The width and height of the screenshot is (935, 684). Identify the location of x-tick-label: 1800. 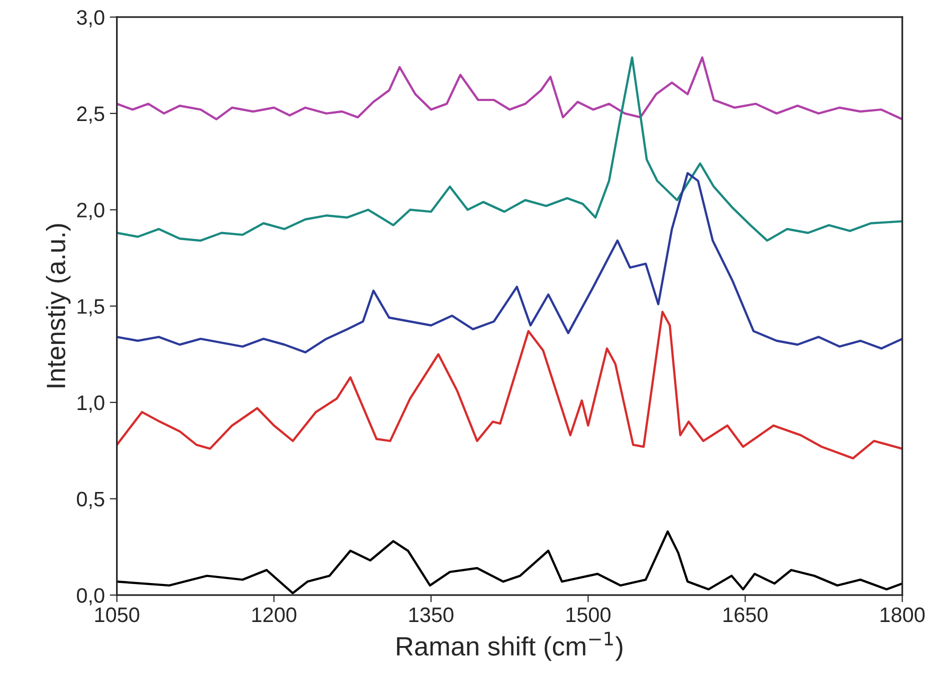
(902, 614).